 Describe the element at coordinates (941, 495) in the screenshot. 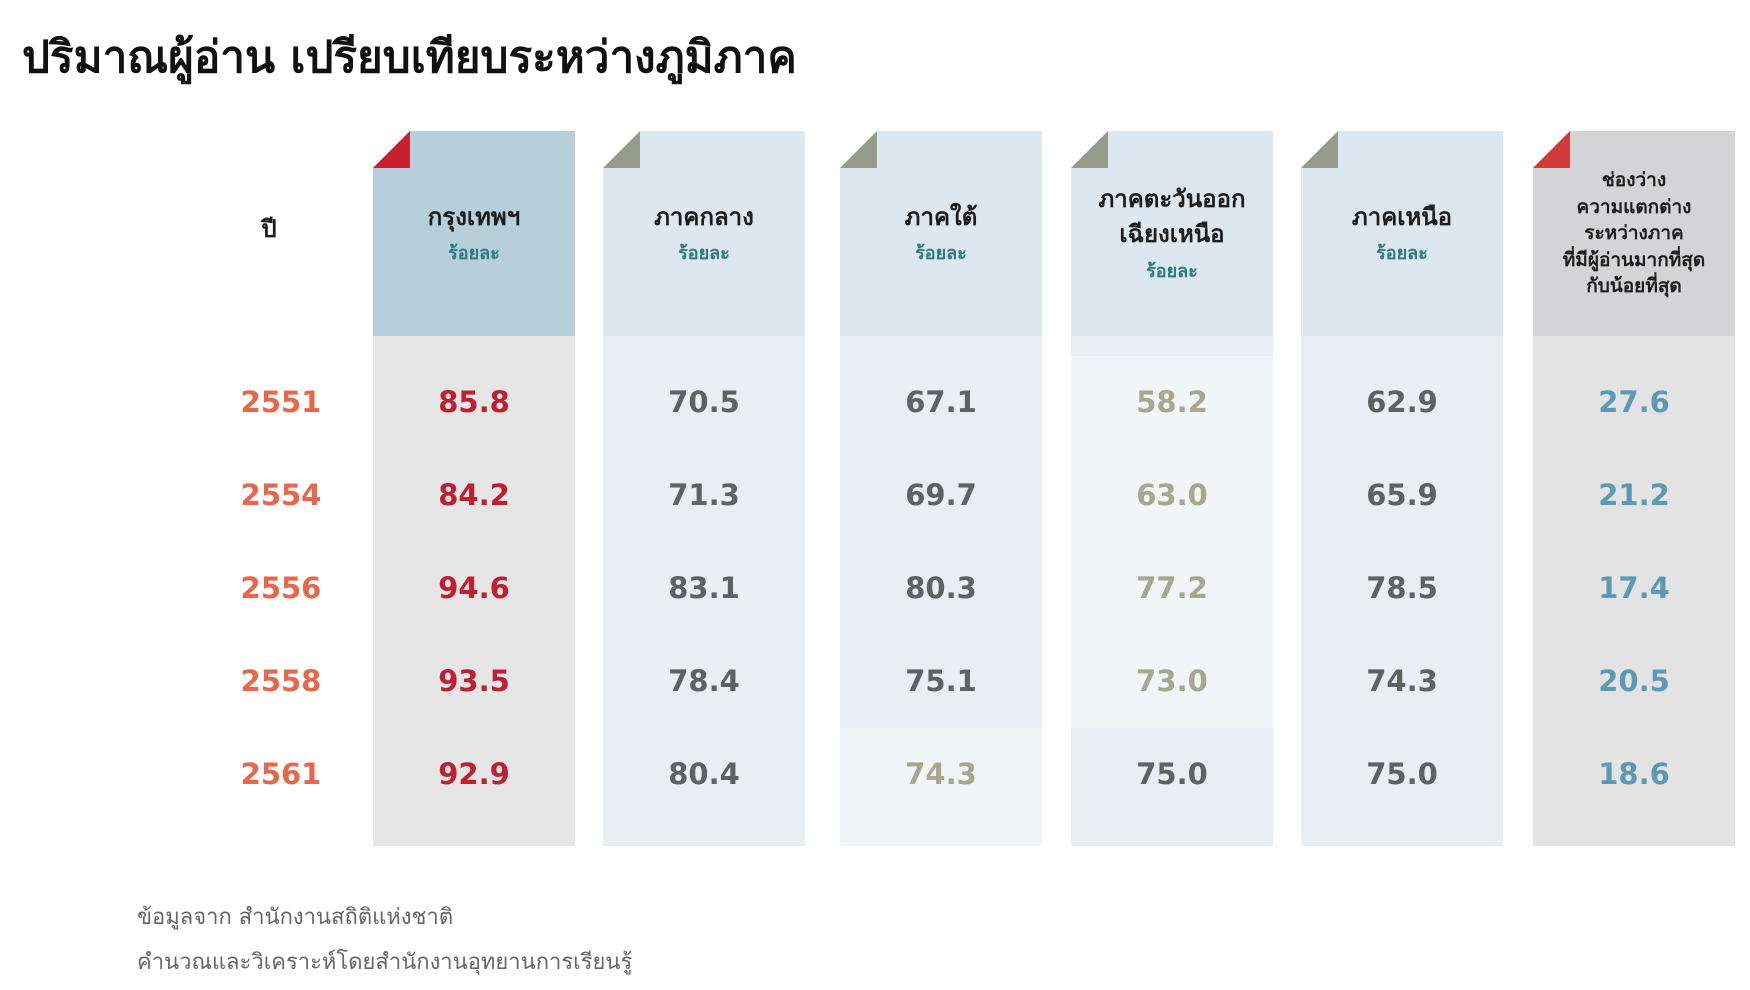

I see `cell-value: 69.7` at that location.